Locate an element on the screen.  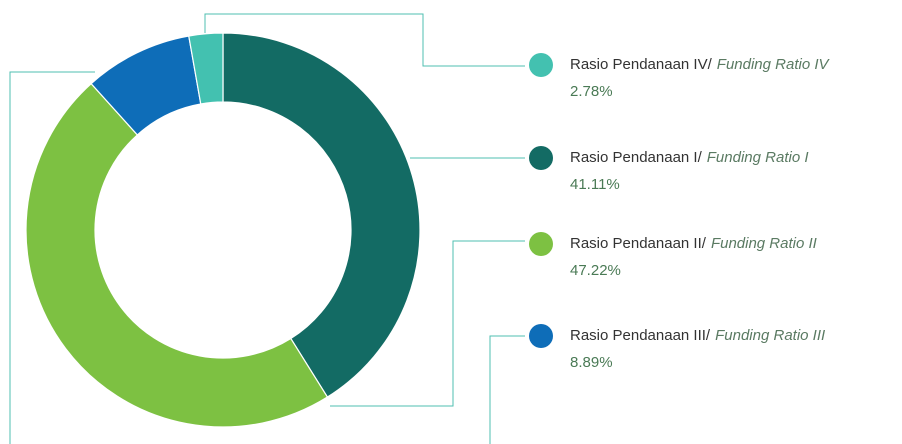
legend-translation: Funding Ratio III is located at coordinates (770, 335).